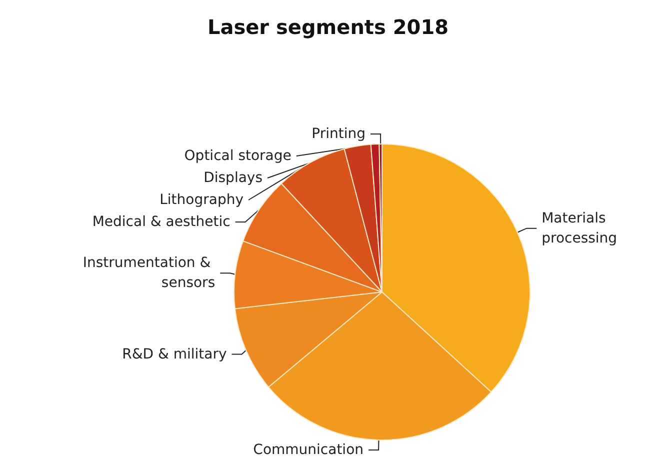 The height and width of the screenshot is (470, 656). Describe the element at coordinates (174, 354) in the screenshot. I see `slice-label: R&D & military` at that location.